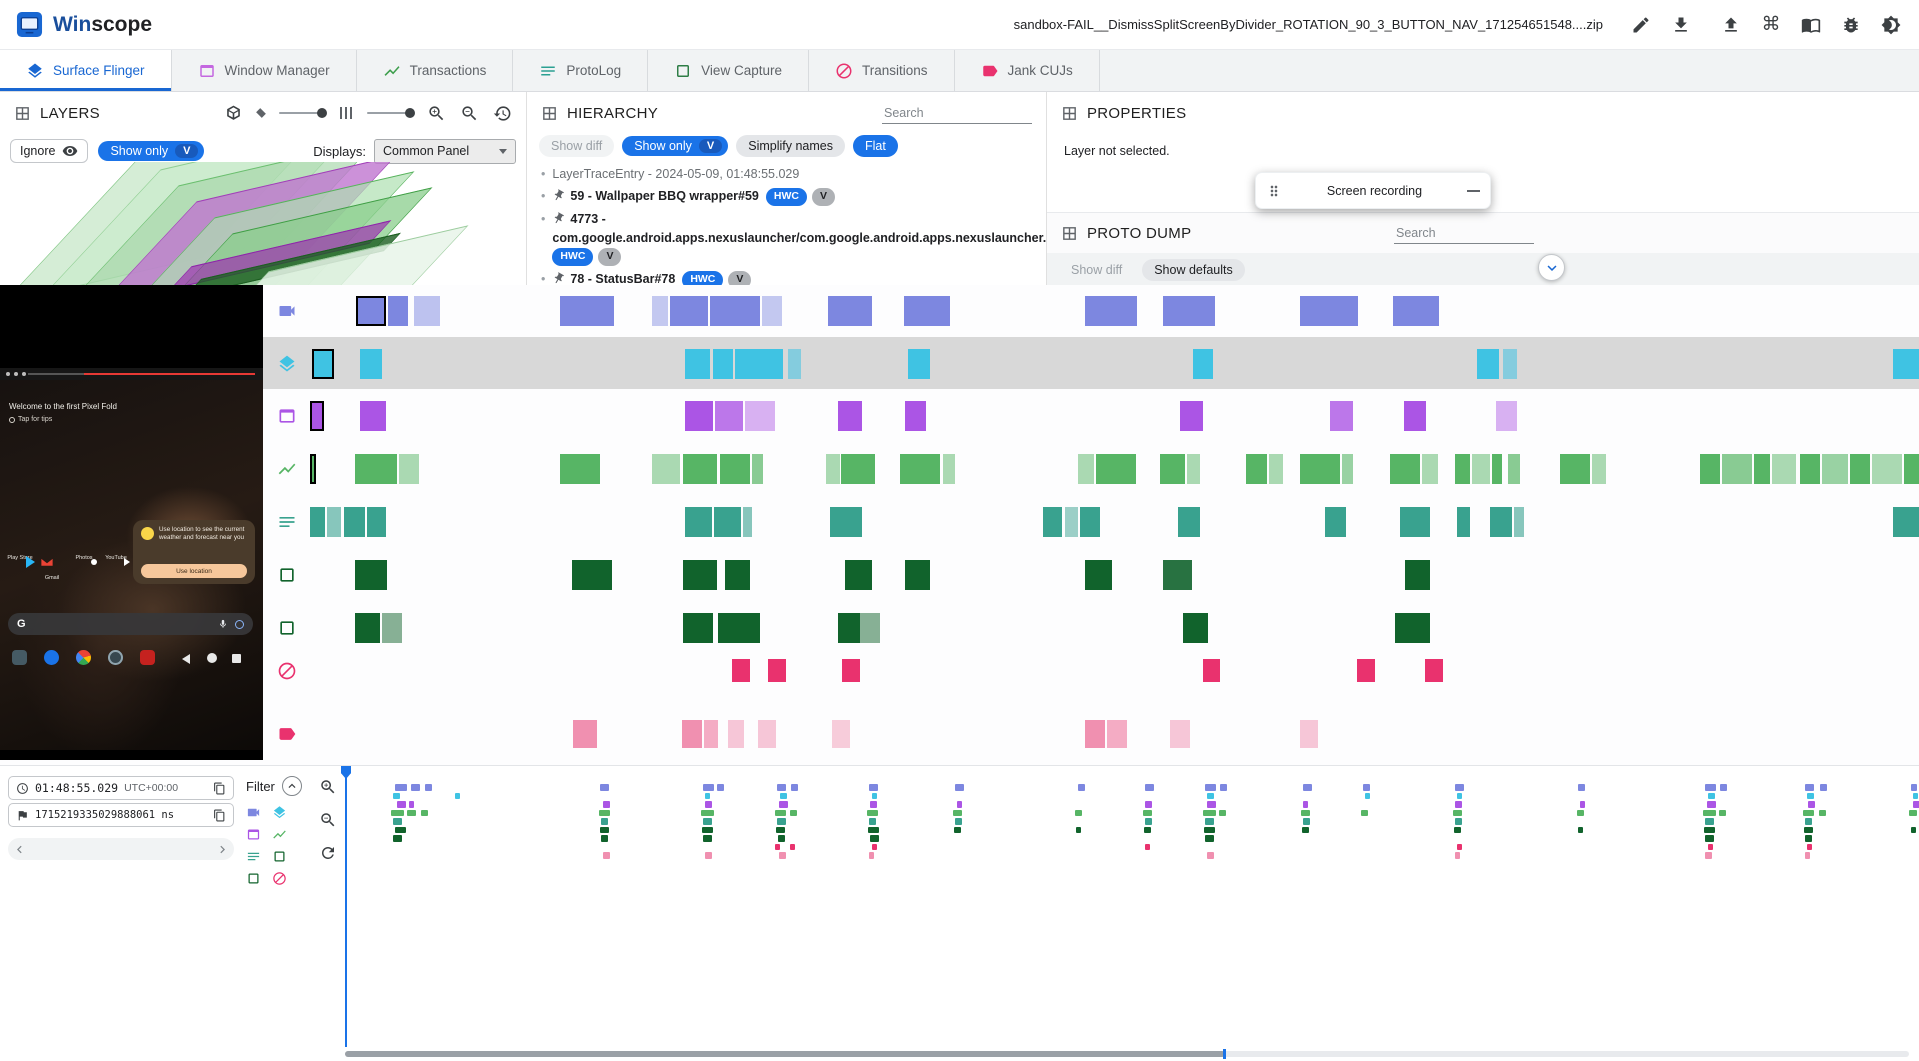 The width and height of the screenshot is (1919, 1061). Describe the element at coordinates (1771, 24) in the screenshot. I see `keyboard-shortcuts-icon: ⌘` at that location.